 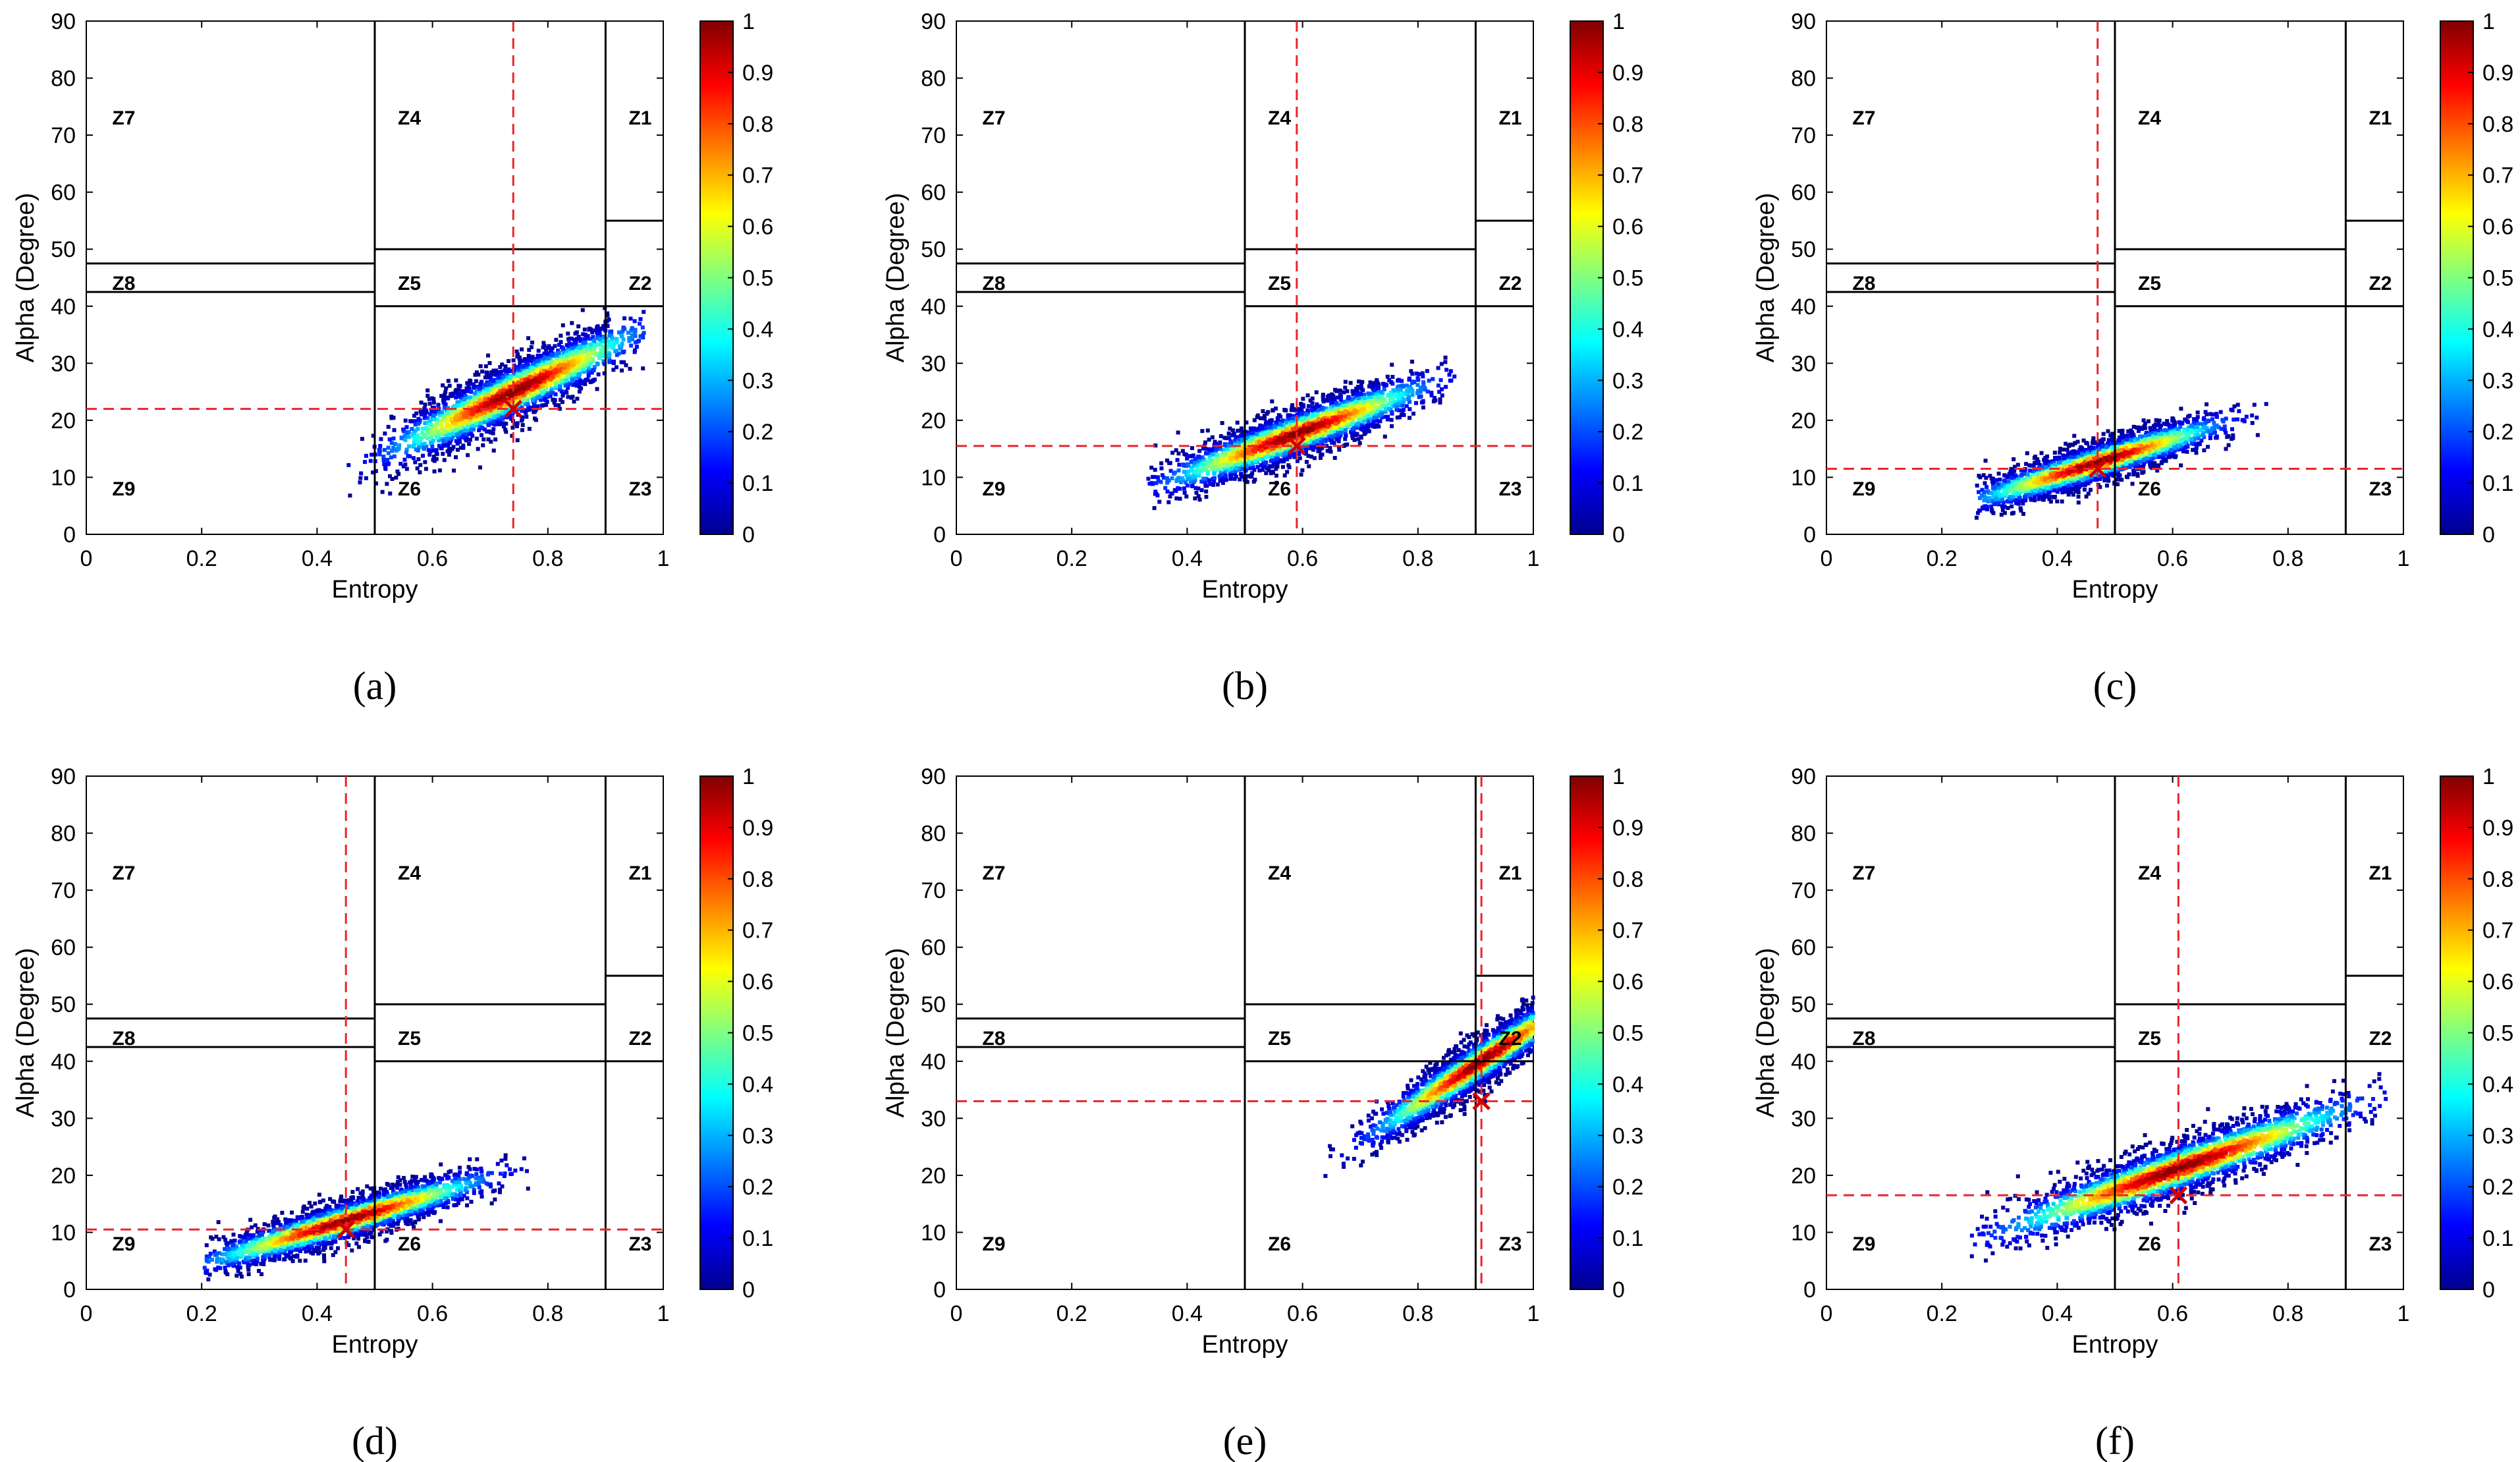 What do you see at coordinates (123, 489) in the screenshot?
I see `zone-label-z9: Z9` at bounding box center [123, 489].